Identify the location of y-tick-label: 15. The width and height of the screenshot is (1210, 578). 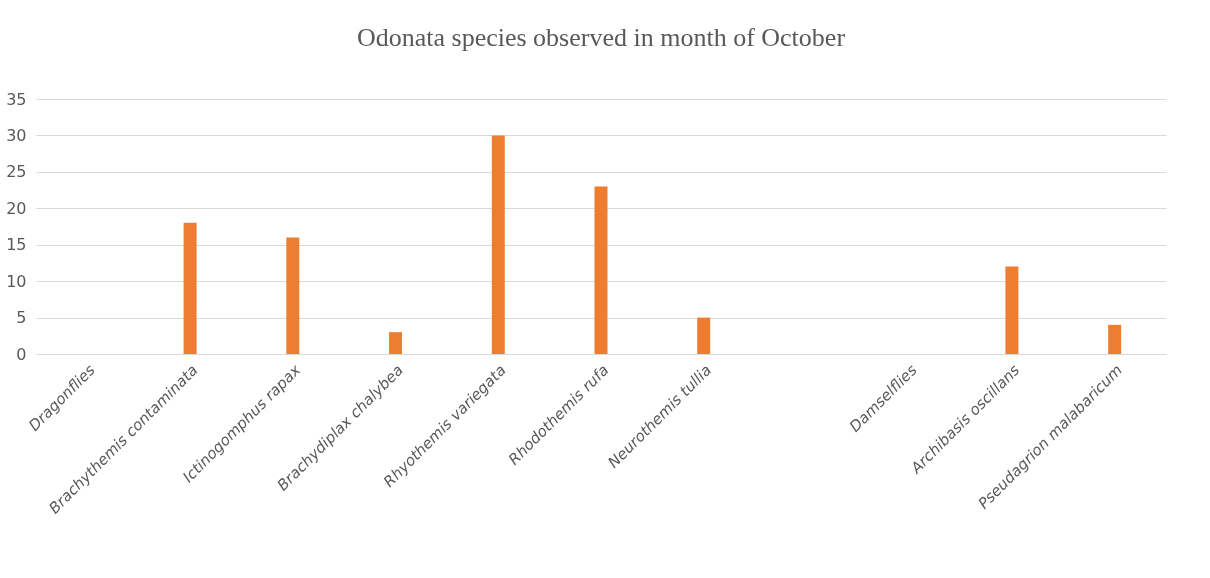
(16, 245).